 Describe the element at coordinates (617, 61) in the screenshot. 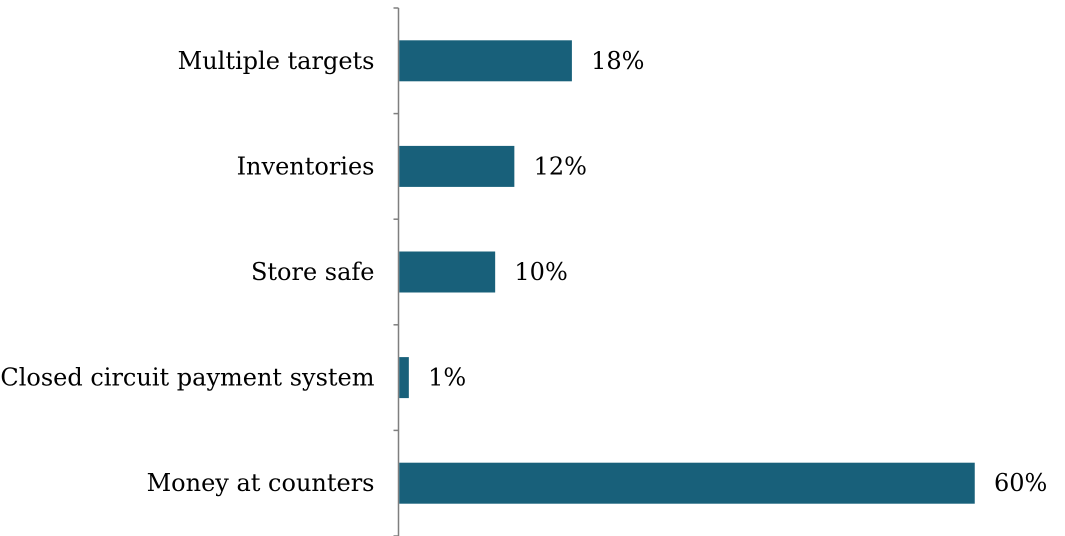

I see `value-label-multiple-targets: 18%` at that location.